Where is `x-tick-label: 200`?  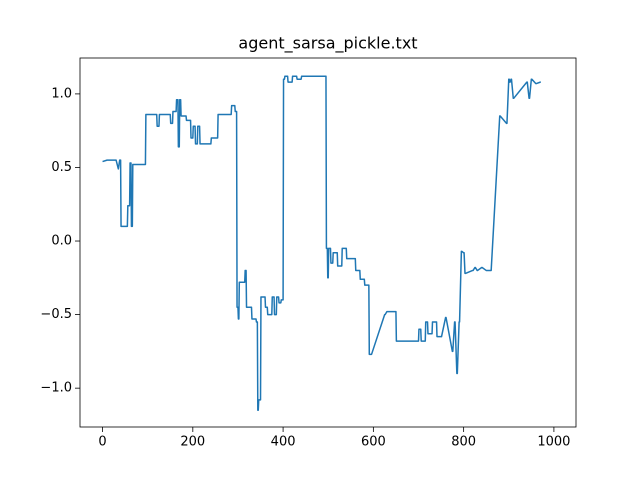
x-tick-label: 200 is located at coordinates (192, 442).